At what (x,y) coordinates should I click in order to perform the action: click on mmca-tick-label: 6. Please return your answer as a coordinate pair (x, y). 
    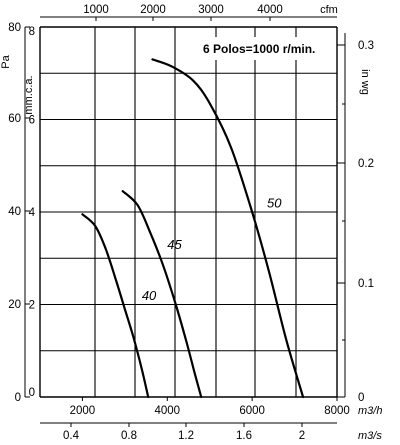
    Looking at the image, I should click on (32, 121).